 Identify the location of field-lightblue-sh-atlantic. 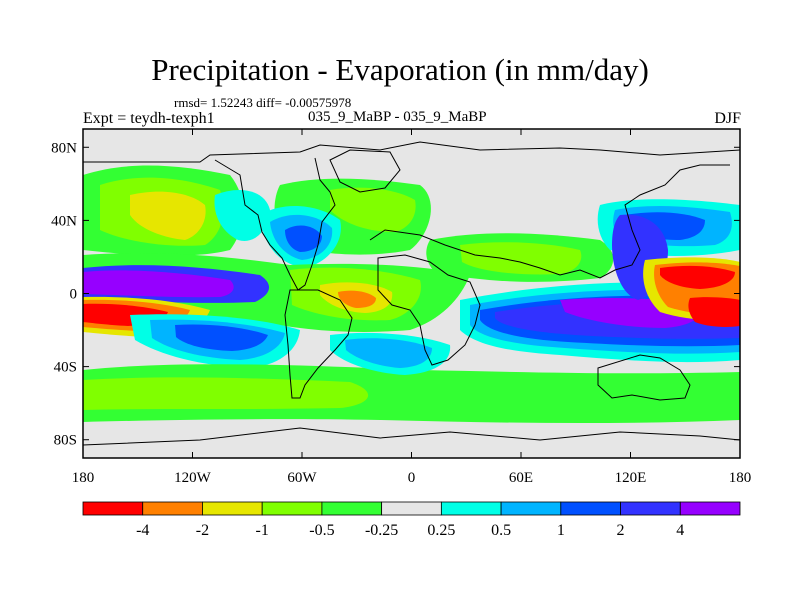
(388, 353).